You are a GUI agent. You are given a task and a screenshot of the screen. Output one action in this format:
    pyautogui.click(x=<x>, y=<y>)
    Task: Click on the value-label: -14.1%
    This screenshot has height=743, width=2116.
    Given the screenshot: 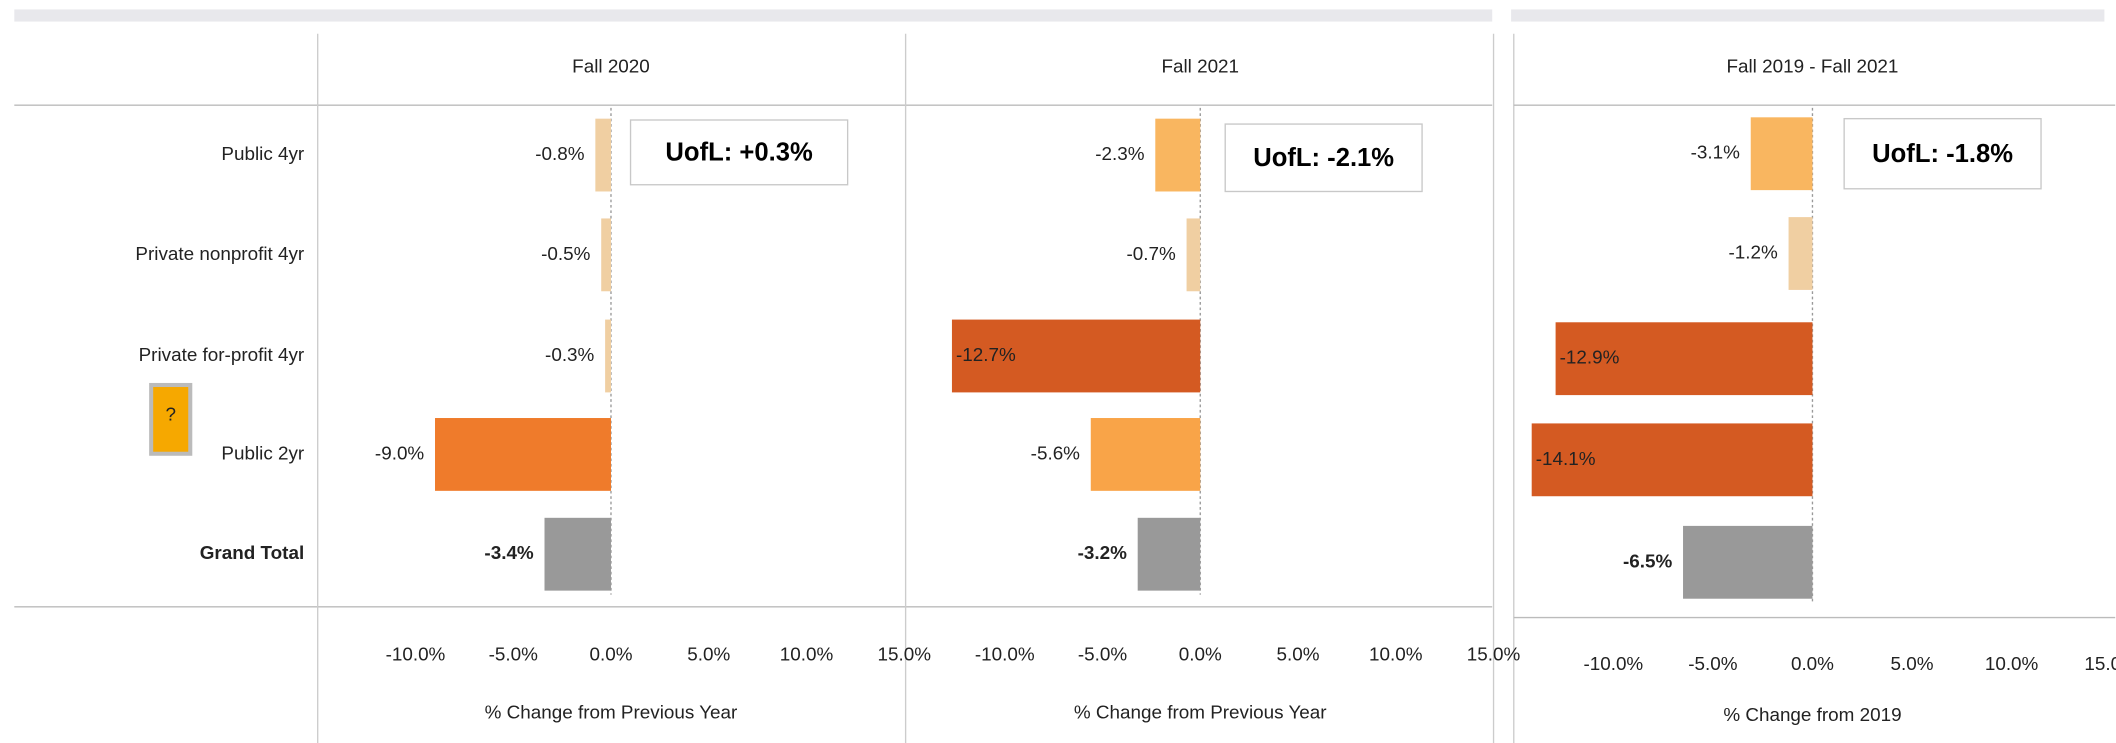 What is the action you would take?
    pyautogui.click(x=1566, y=458)
    